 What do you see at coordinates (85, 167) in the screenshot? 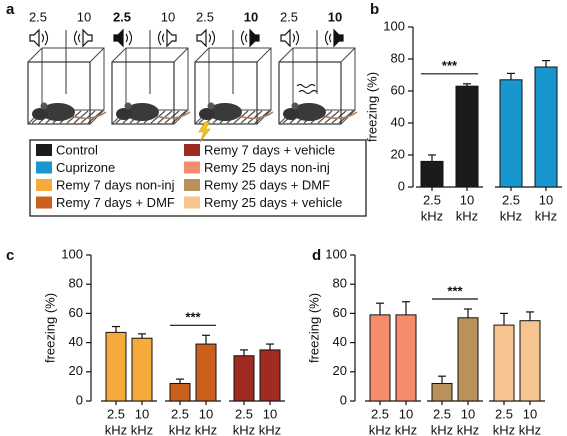
I see `legend-label: Cuprizone` at bounding box center [85, 167].